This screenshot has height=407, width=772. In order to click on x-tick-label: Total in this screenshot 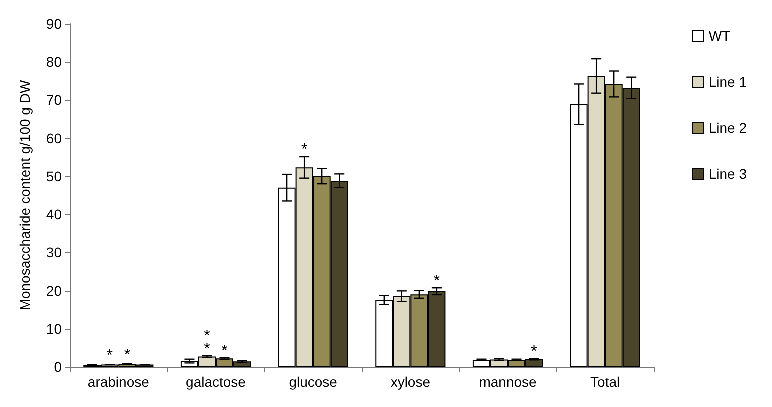, I will do `click(605, 382)`.